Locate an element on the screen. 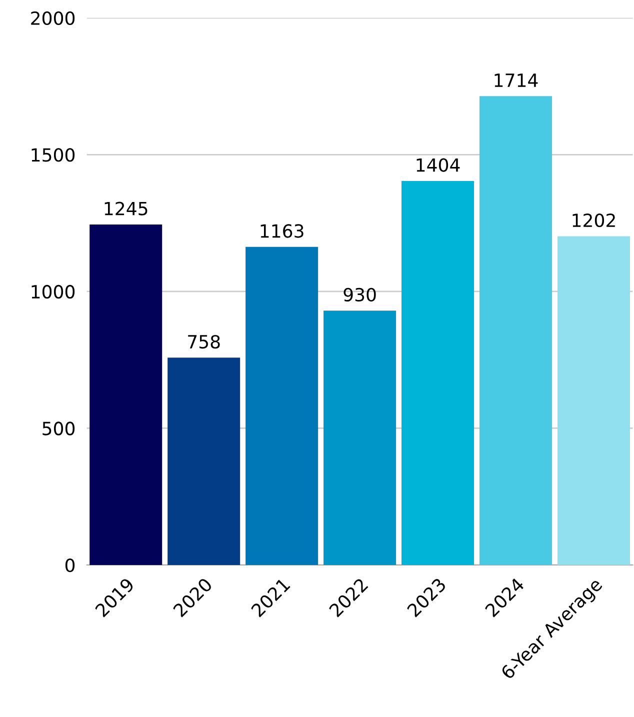 This screenshot has height=717, width=634. y-tick-label: 500 is located at coordinates (58, 429).